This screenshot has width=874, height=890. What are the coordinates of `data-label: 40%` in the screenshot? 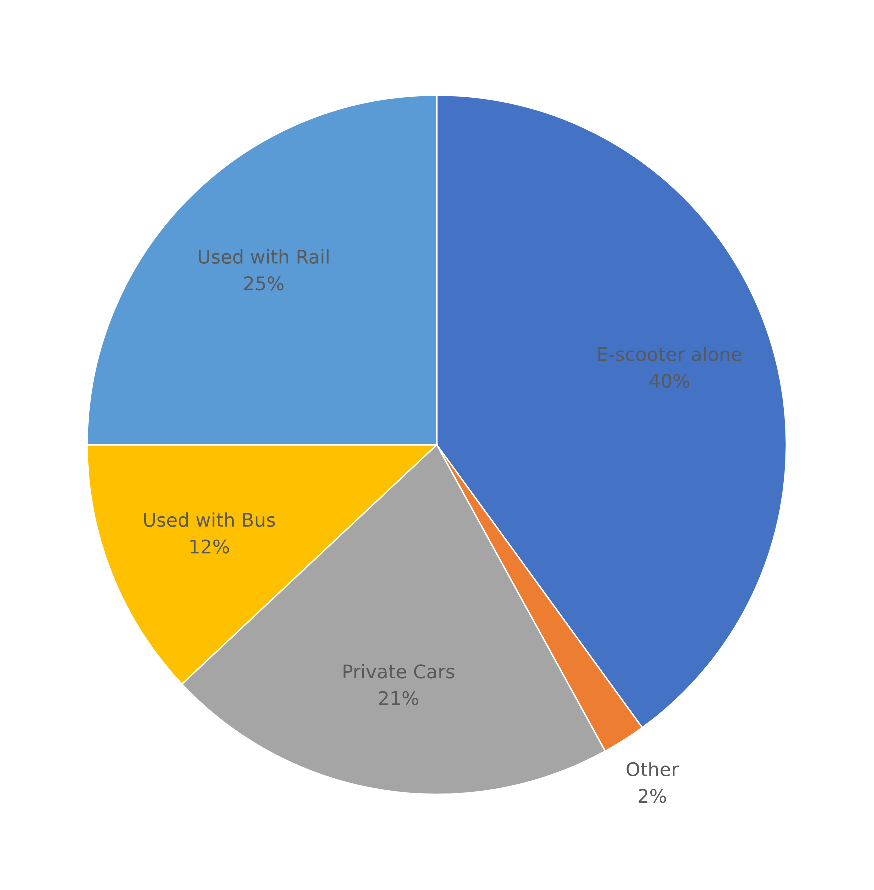 It's located at (670, 381).